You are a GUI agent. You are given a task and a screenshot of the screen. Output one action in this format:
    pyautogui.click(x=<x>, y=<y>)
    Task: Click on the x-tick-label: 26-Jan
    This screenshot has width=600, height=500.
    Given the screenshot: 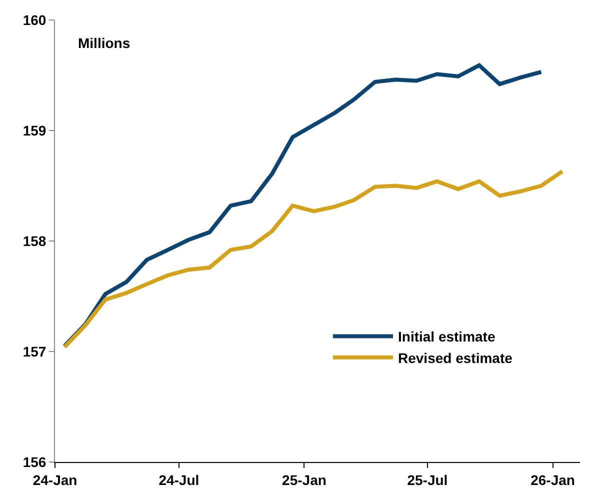 What is the action you would take?
    pyautogui.click(x=552, y=480)
    